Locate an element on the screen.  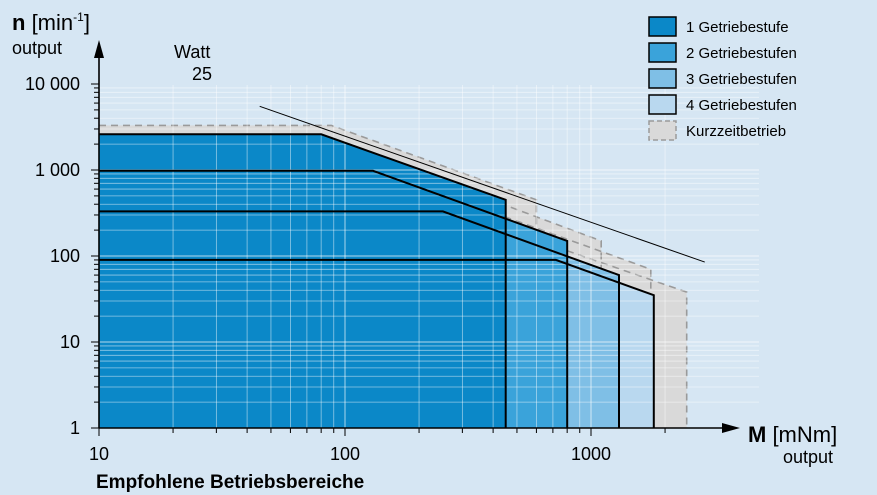
y-tick-label: 1 000 is located at coordinates (57, 170).